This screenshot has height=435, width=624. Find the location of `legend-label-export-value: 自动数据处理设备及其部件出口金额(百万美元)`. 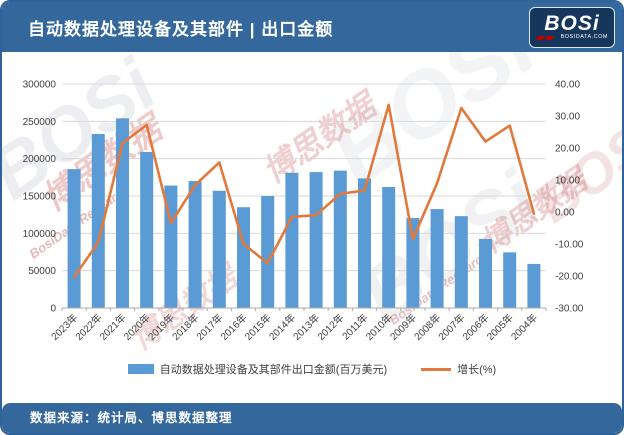

legend-label-export-value: 自动数据处理设备及其部件出口金额(百万美元) is located at coordinates (273, 370).